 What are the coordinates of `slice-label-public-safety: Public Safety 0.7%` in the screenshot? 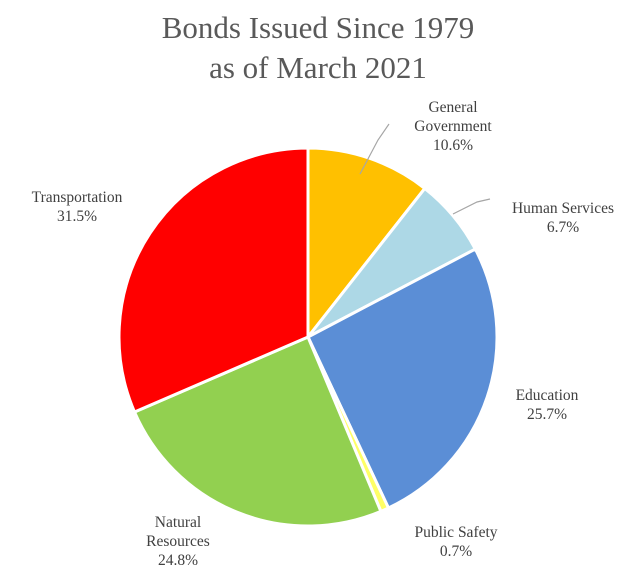 It's located at (456, 542).